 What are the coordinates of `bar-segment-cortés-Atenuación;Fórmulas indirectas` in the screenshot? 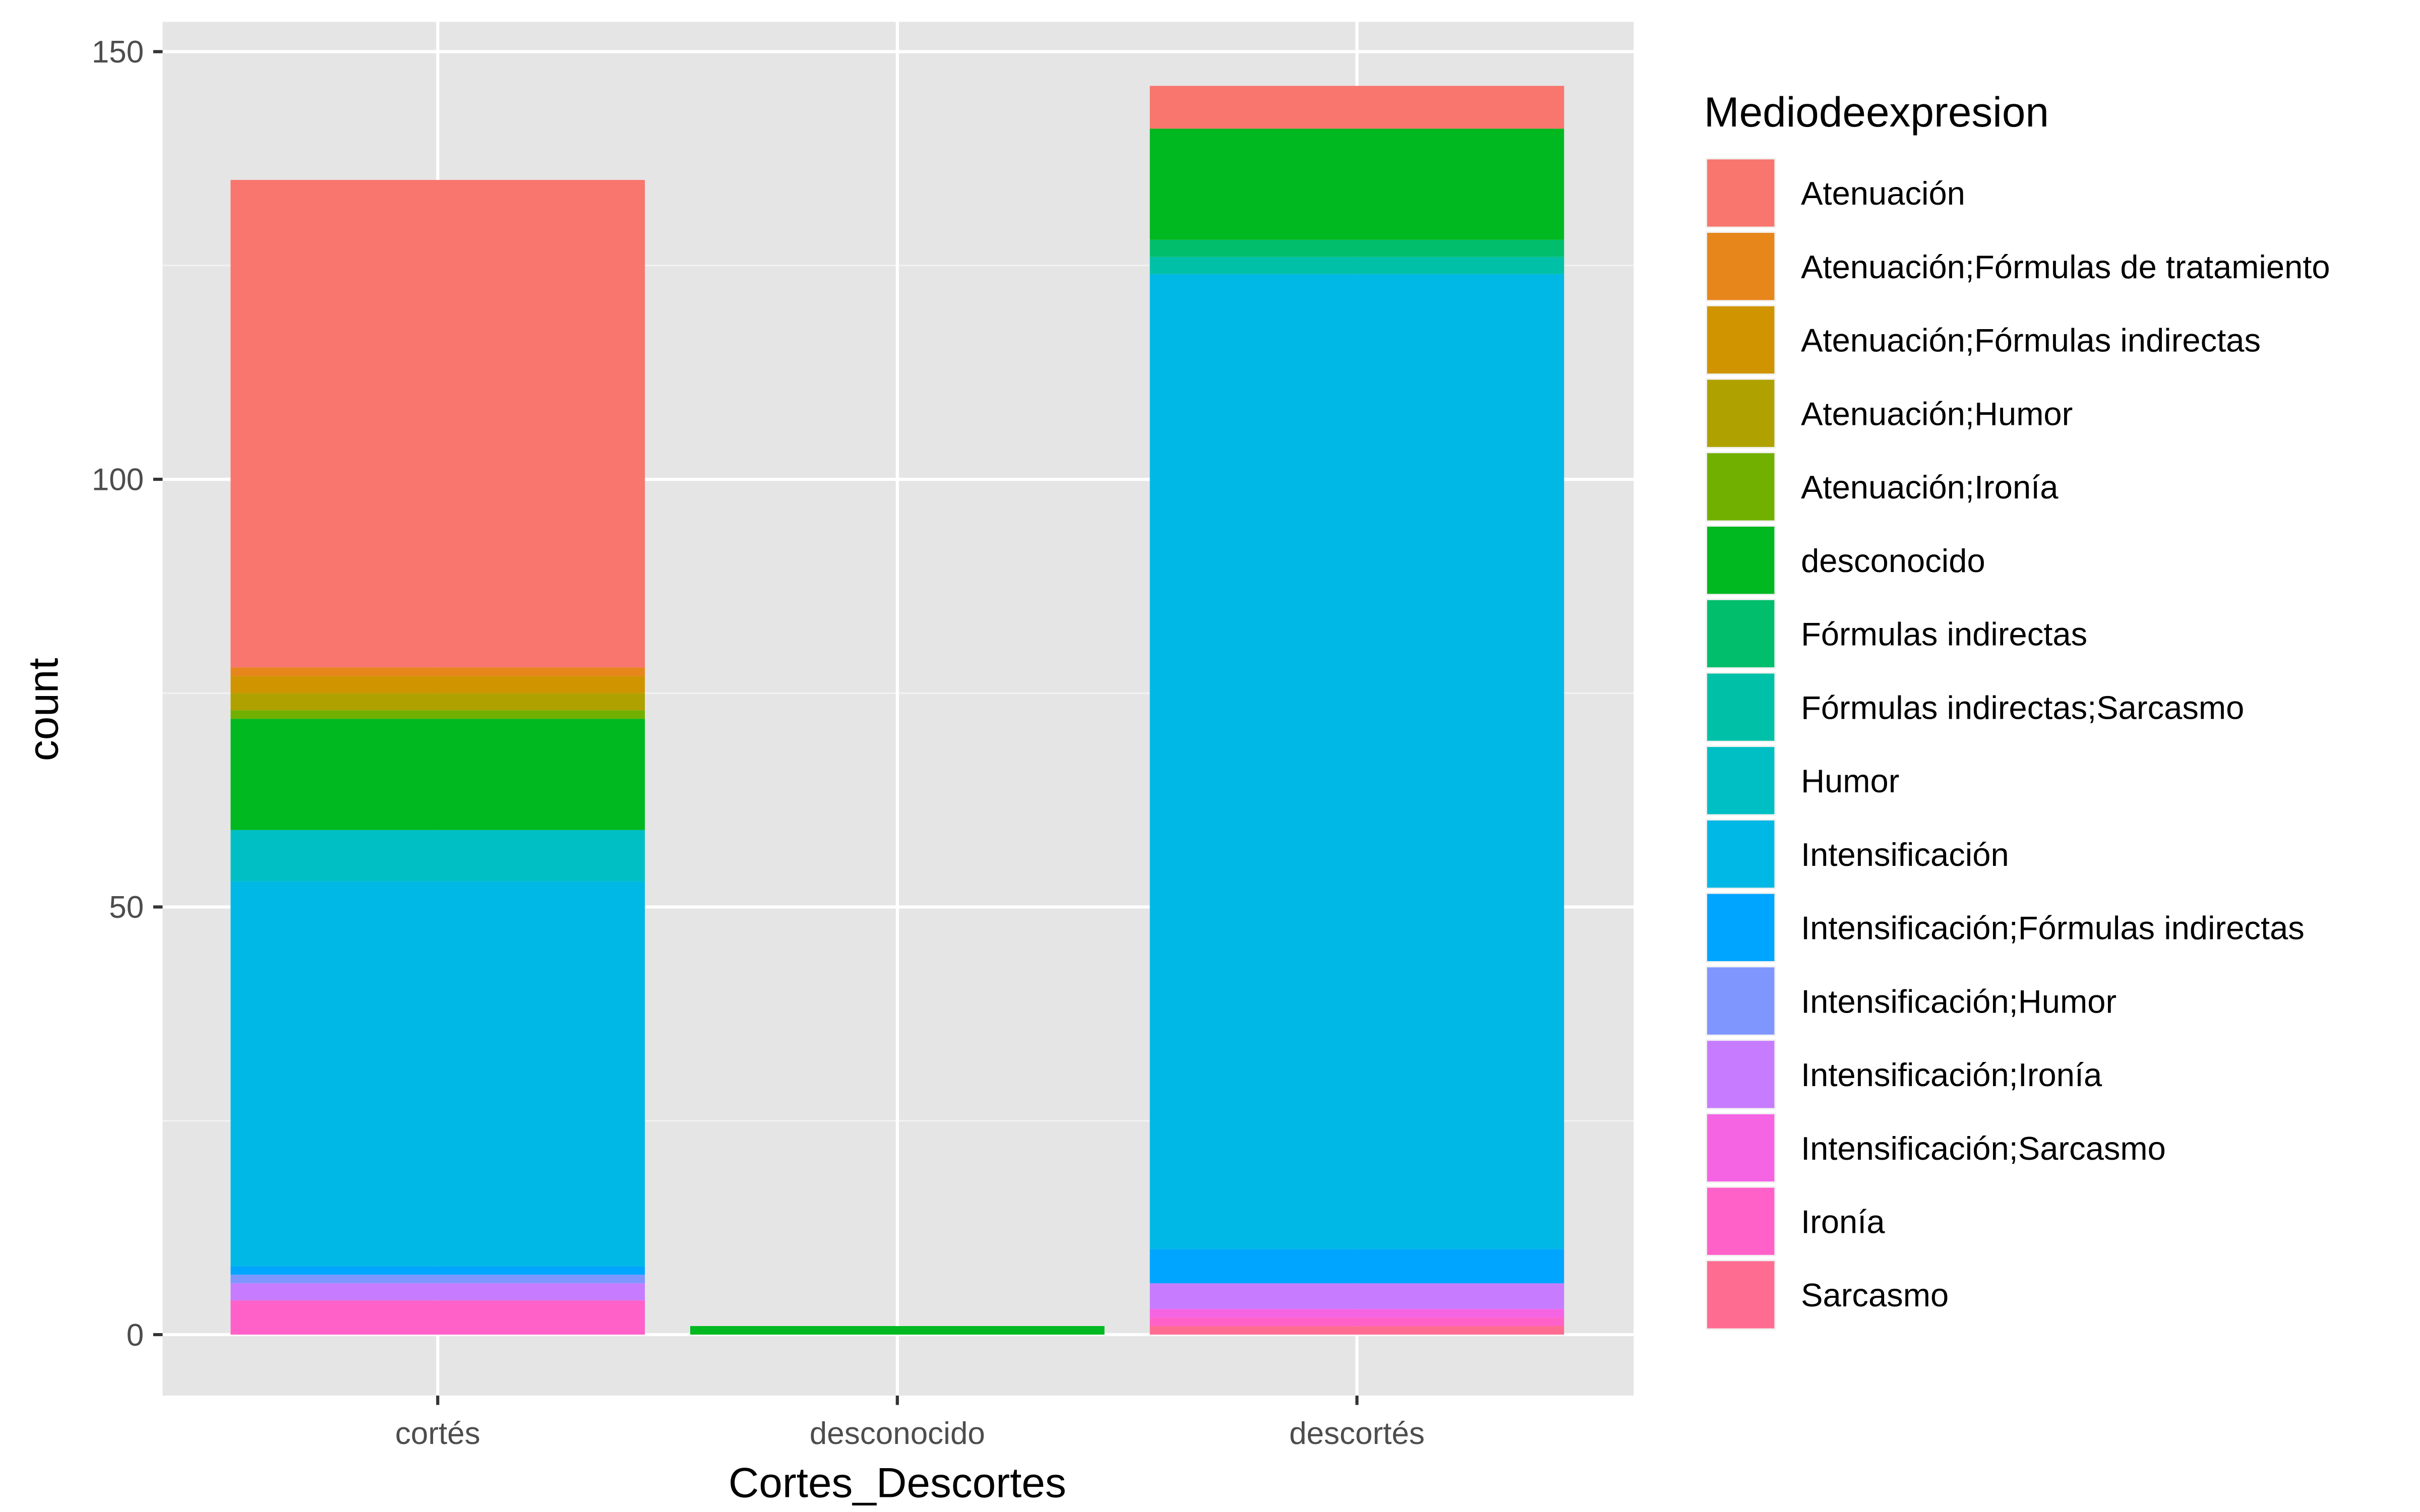 It's located at (437, 685).